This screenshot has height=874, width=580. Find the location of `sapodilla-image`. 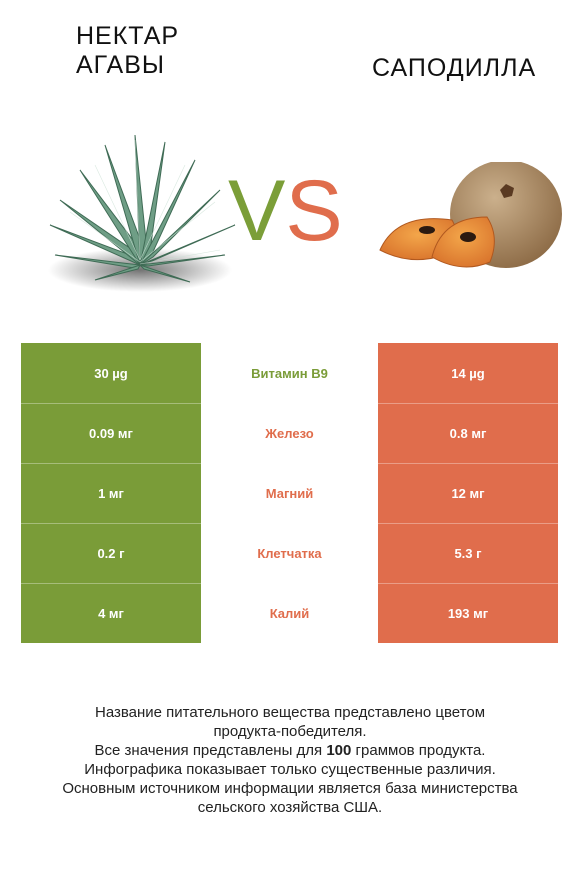

sapodilla-image is located at coordinates (467, 221).